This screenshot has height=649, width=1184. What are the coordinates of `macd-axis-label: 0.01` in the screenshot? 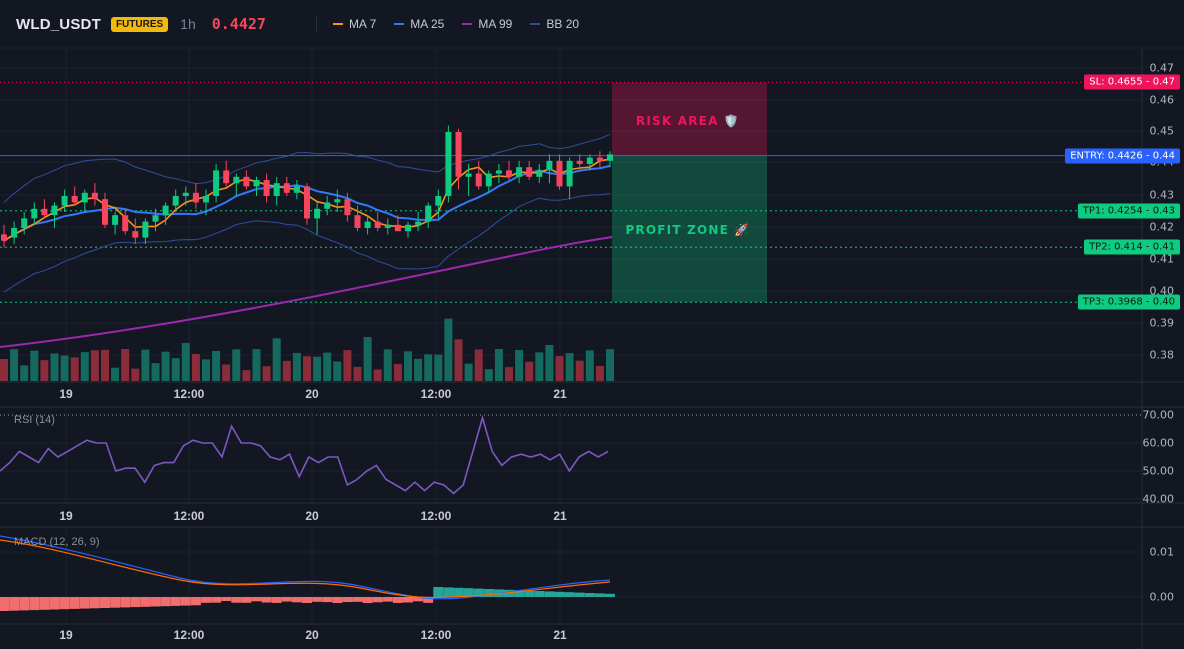 It's located at (1162, 552).